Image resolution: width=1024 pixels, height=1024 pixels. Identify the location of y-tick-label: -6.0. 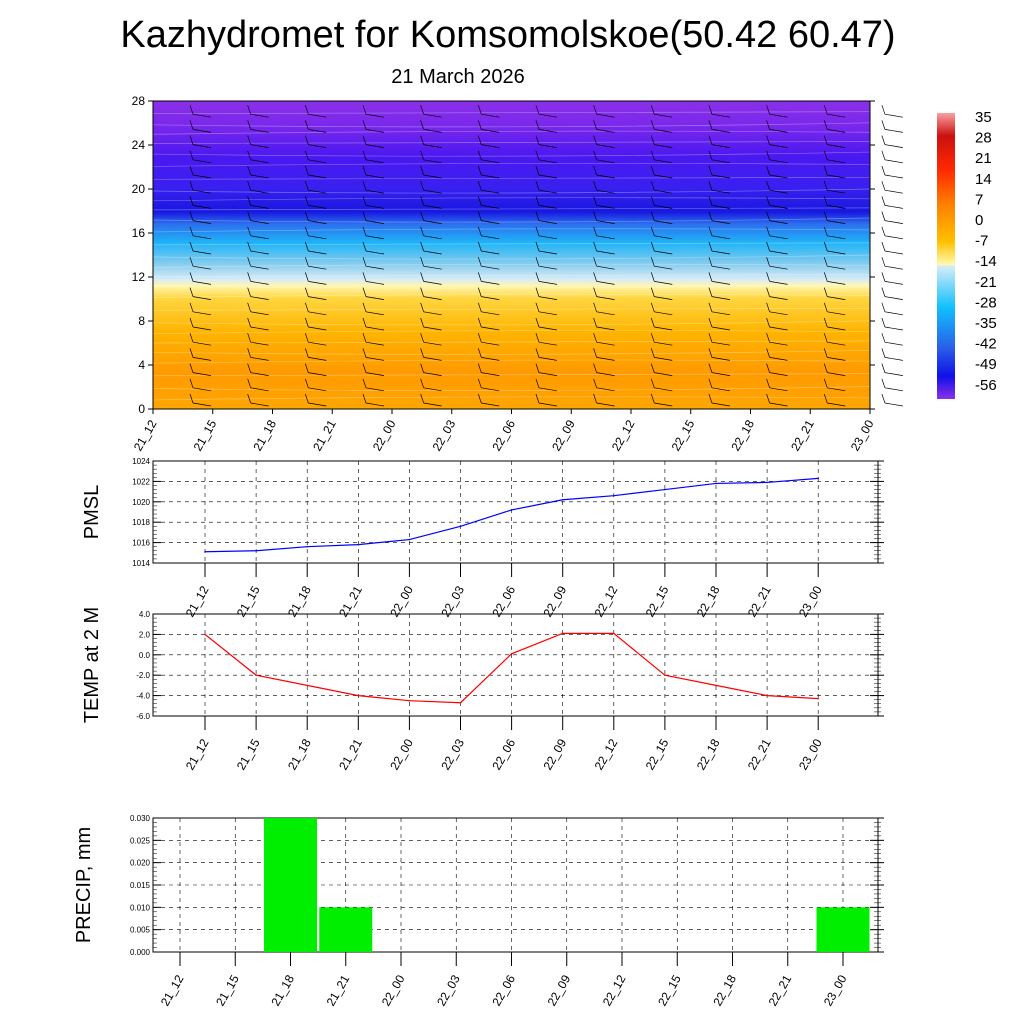
(143, 716).